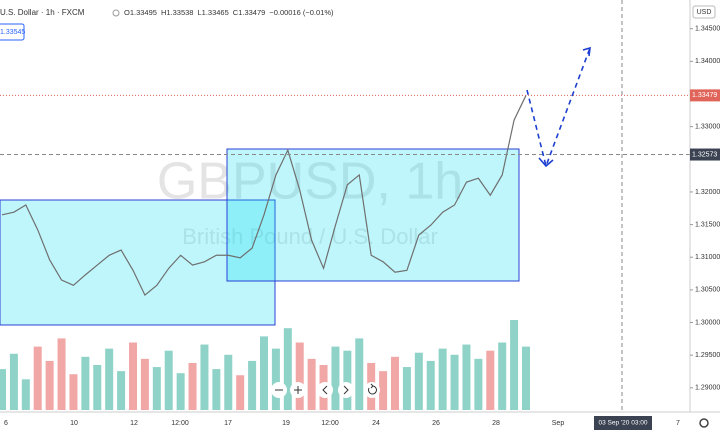 This screenshot has width=720, height=434. Describe the element at coordinates (310, 182) in the screenshot. I see `watermark-title: GBPUSD, 1h` at that location.